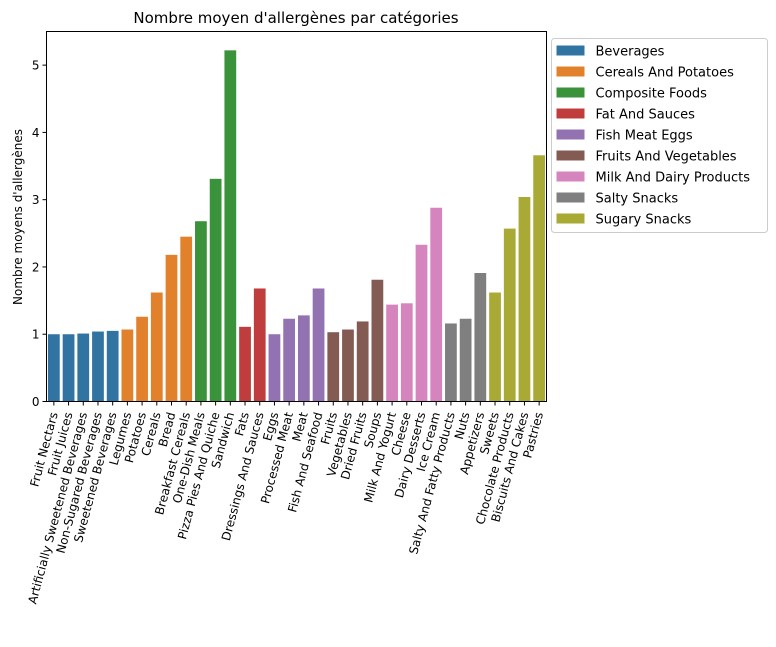  I want to click on legend-label-6: Milk And Dairy Products, so click(673, 178).